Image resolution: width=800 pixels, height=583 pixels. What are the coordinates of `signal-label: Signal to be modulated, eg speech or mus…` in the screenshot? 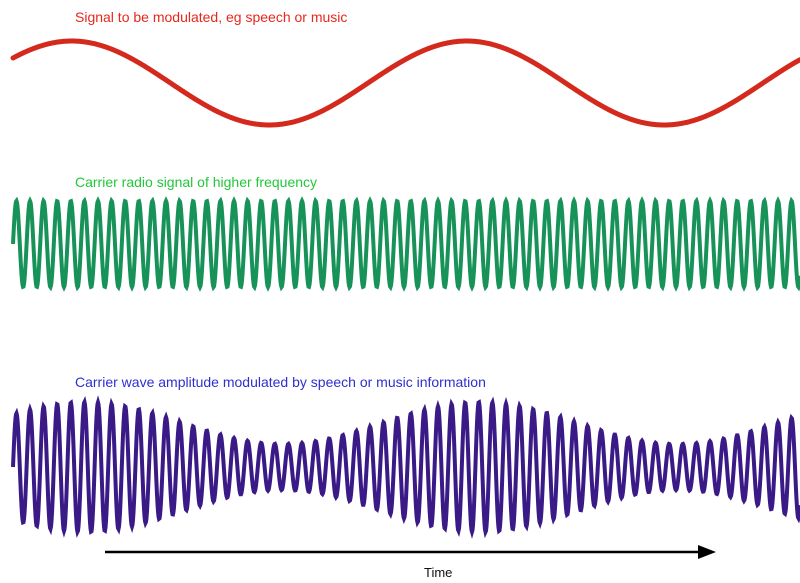 It's located at (211, 17).